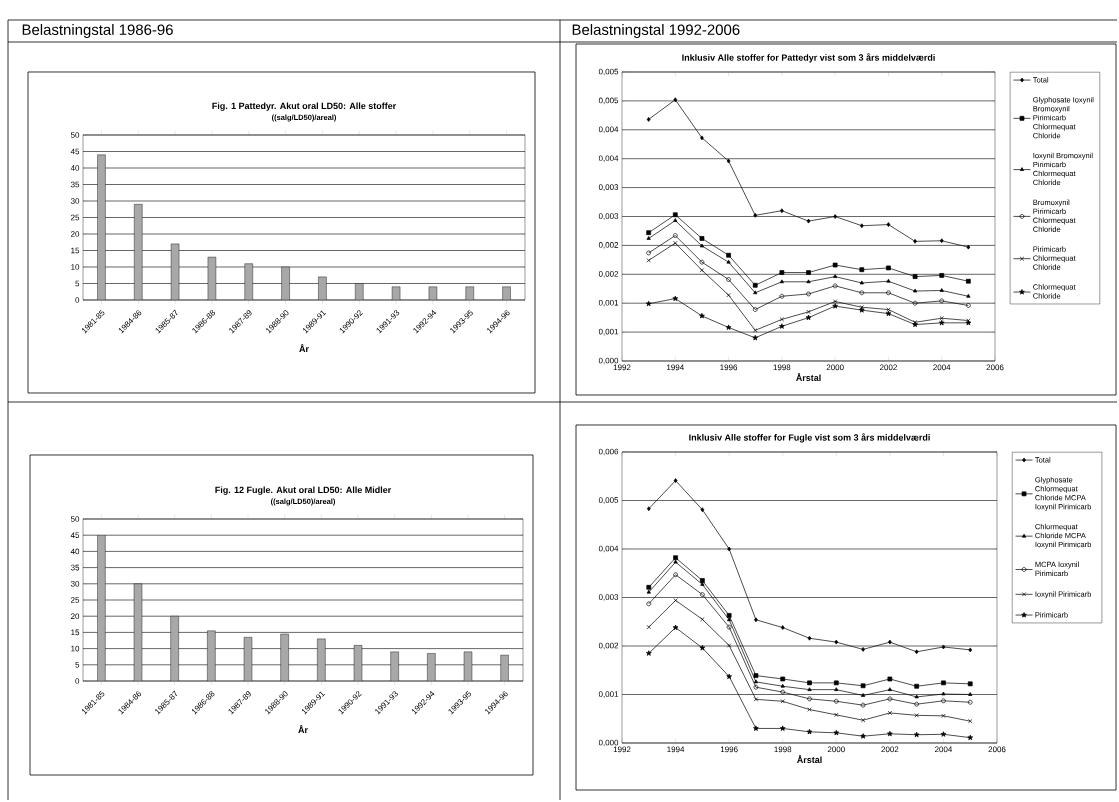  What do you see at coordinates (808, 58) in the screenshot?
I see `chart-title: Inklusiv Alle stoffer for Pattedyr vist som 3 års middelværdi` at bounding box center [808, 58].